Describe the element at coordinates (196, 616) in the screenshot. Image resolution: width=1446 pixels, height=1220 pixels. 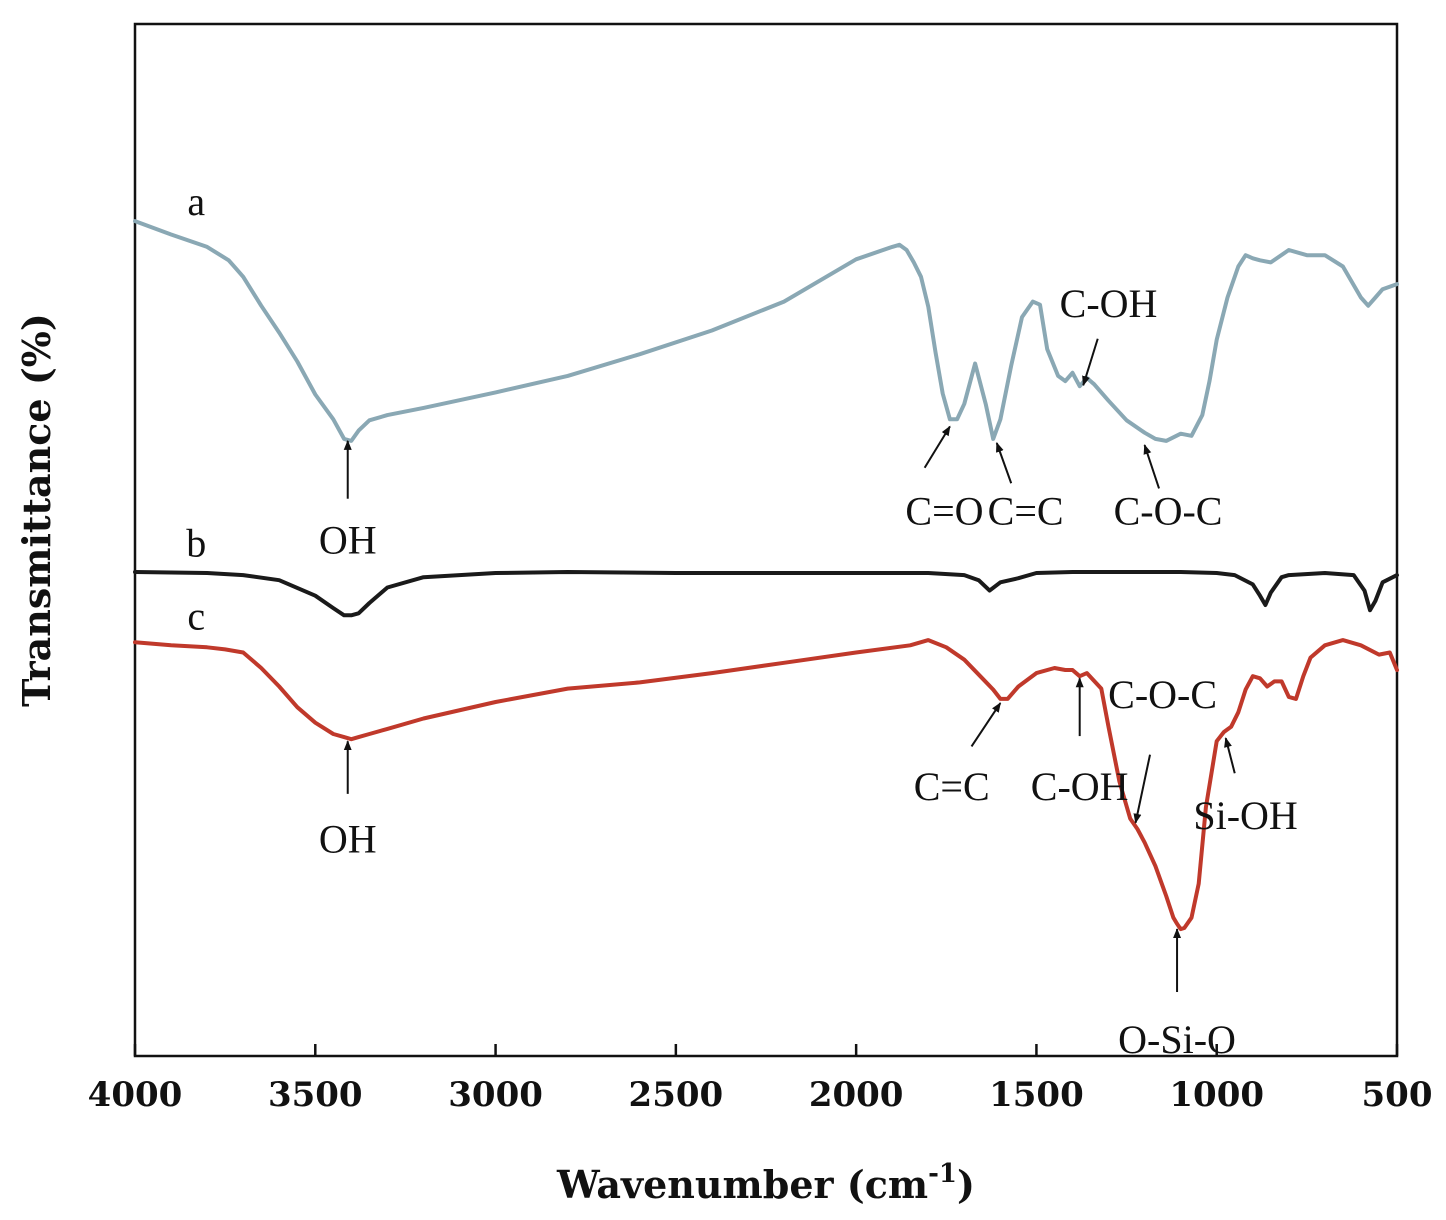
I see `series-label: c` at that location.